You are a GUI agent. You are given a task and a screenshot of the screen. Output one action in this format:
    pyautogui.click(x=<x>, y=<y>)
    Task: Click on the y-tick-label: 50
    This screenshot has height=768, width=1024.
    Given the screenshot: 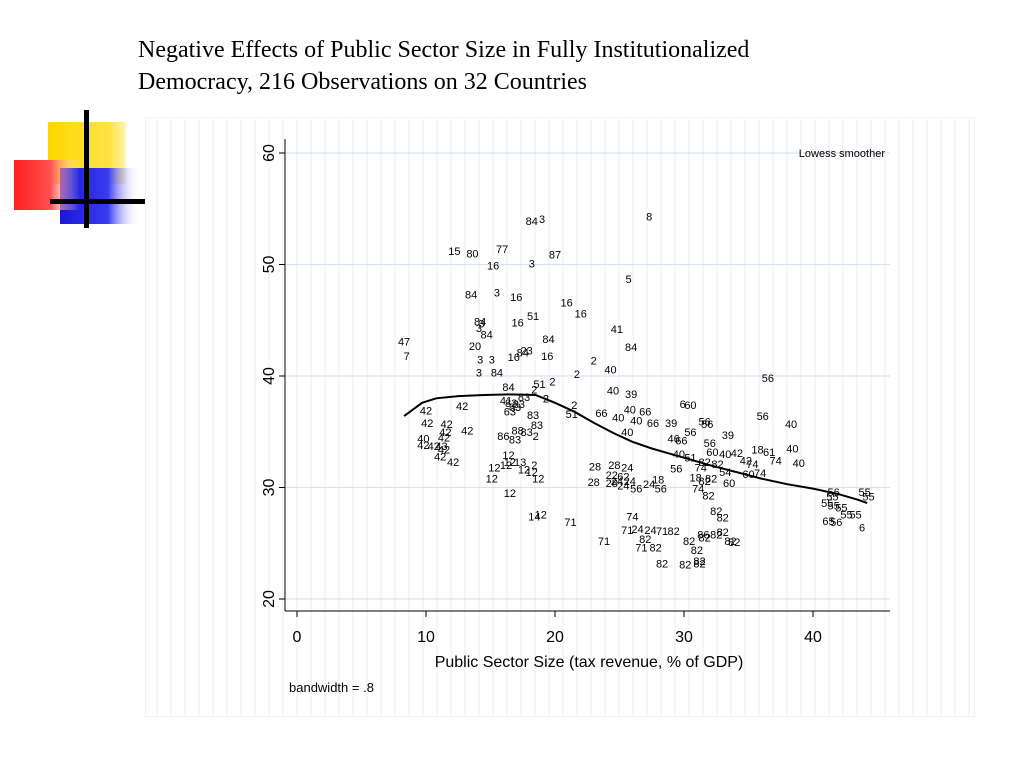 What is the action you would take?
    pyautogui.click(x=269, y=265)
    